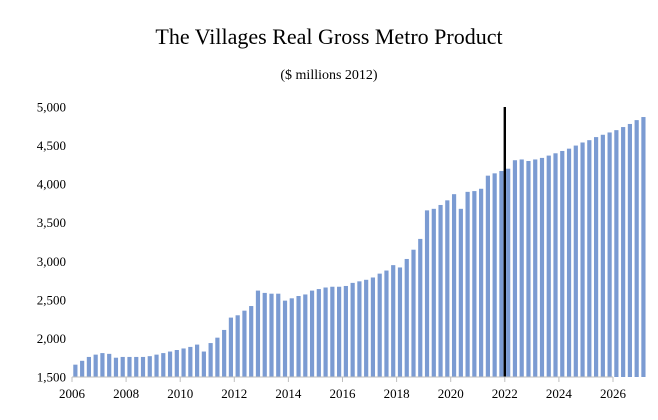 The width and height of the screenshot is (658, 420). Describe the element at coordinates (180, 393) in the screenshot. I see `x-tick-label: 2010` at that location.